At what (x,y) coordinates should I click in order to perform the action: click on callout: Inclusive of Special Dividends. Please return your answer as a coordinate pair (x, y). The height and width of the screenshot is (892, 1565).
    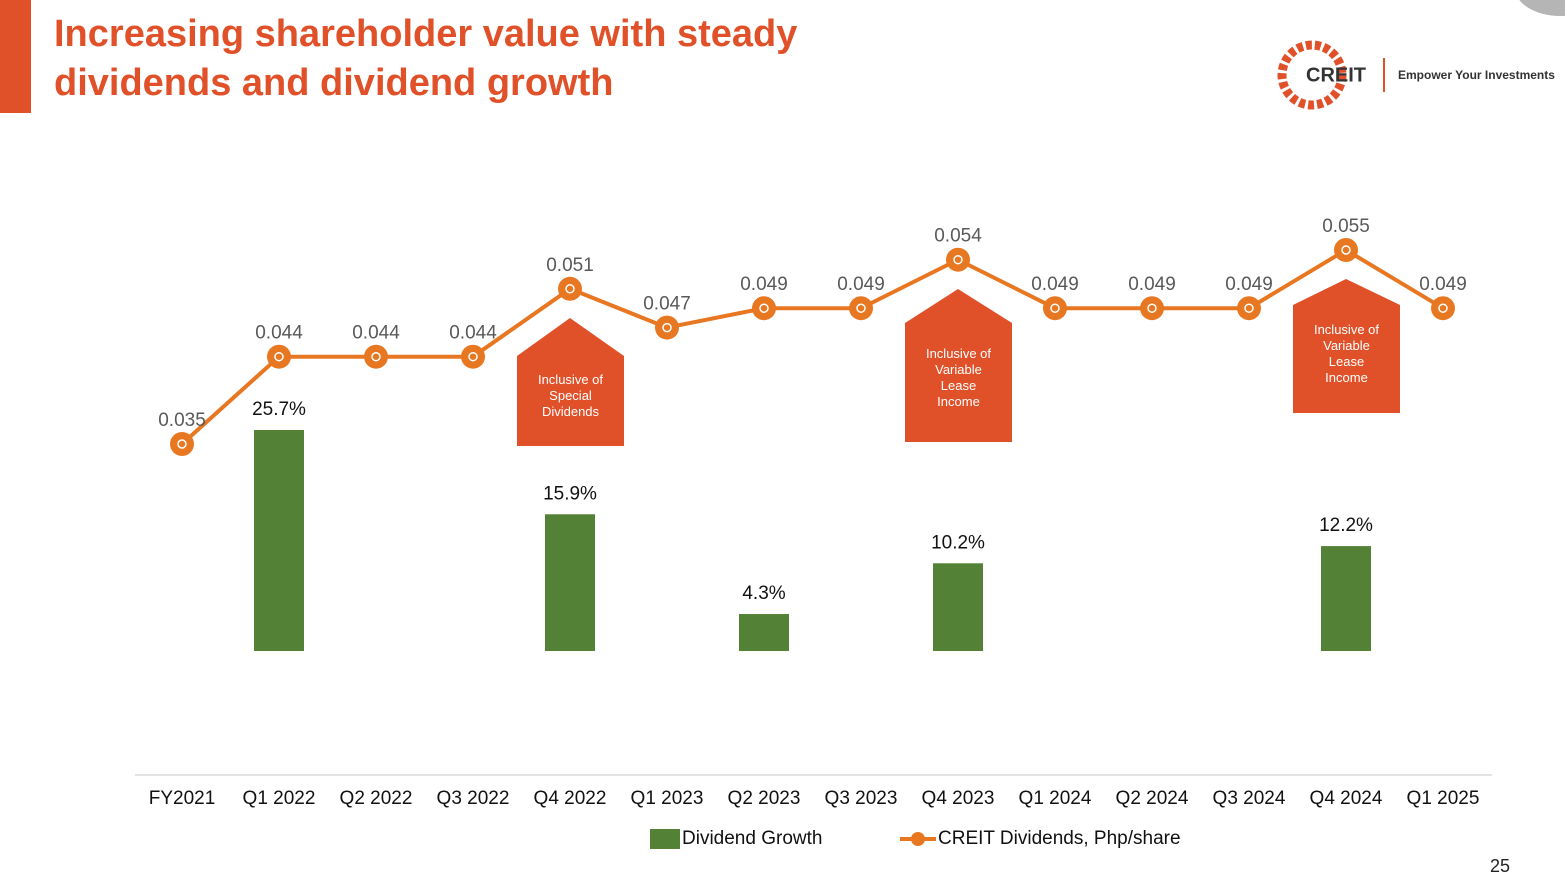
    Looking at the image, I should click on (570, 395).